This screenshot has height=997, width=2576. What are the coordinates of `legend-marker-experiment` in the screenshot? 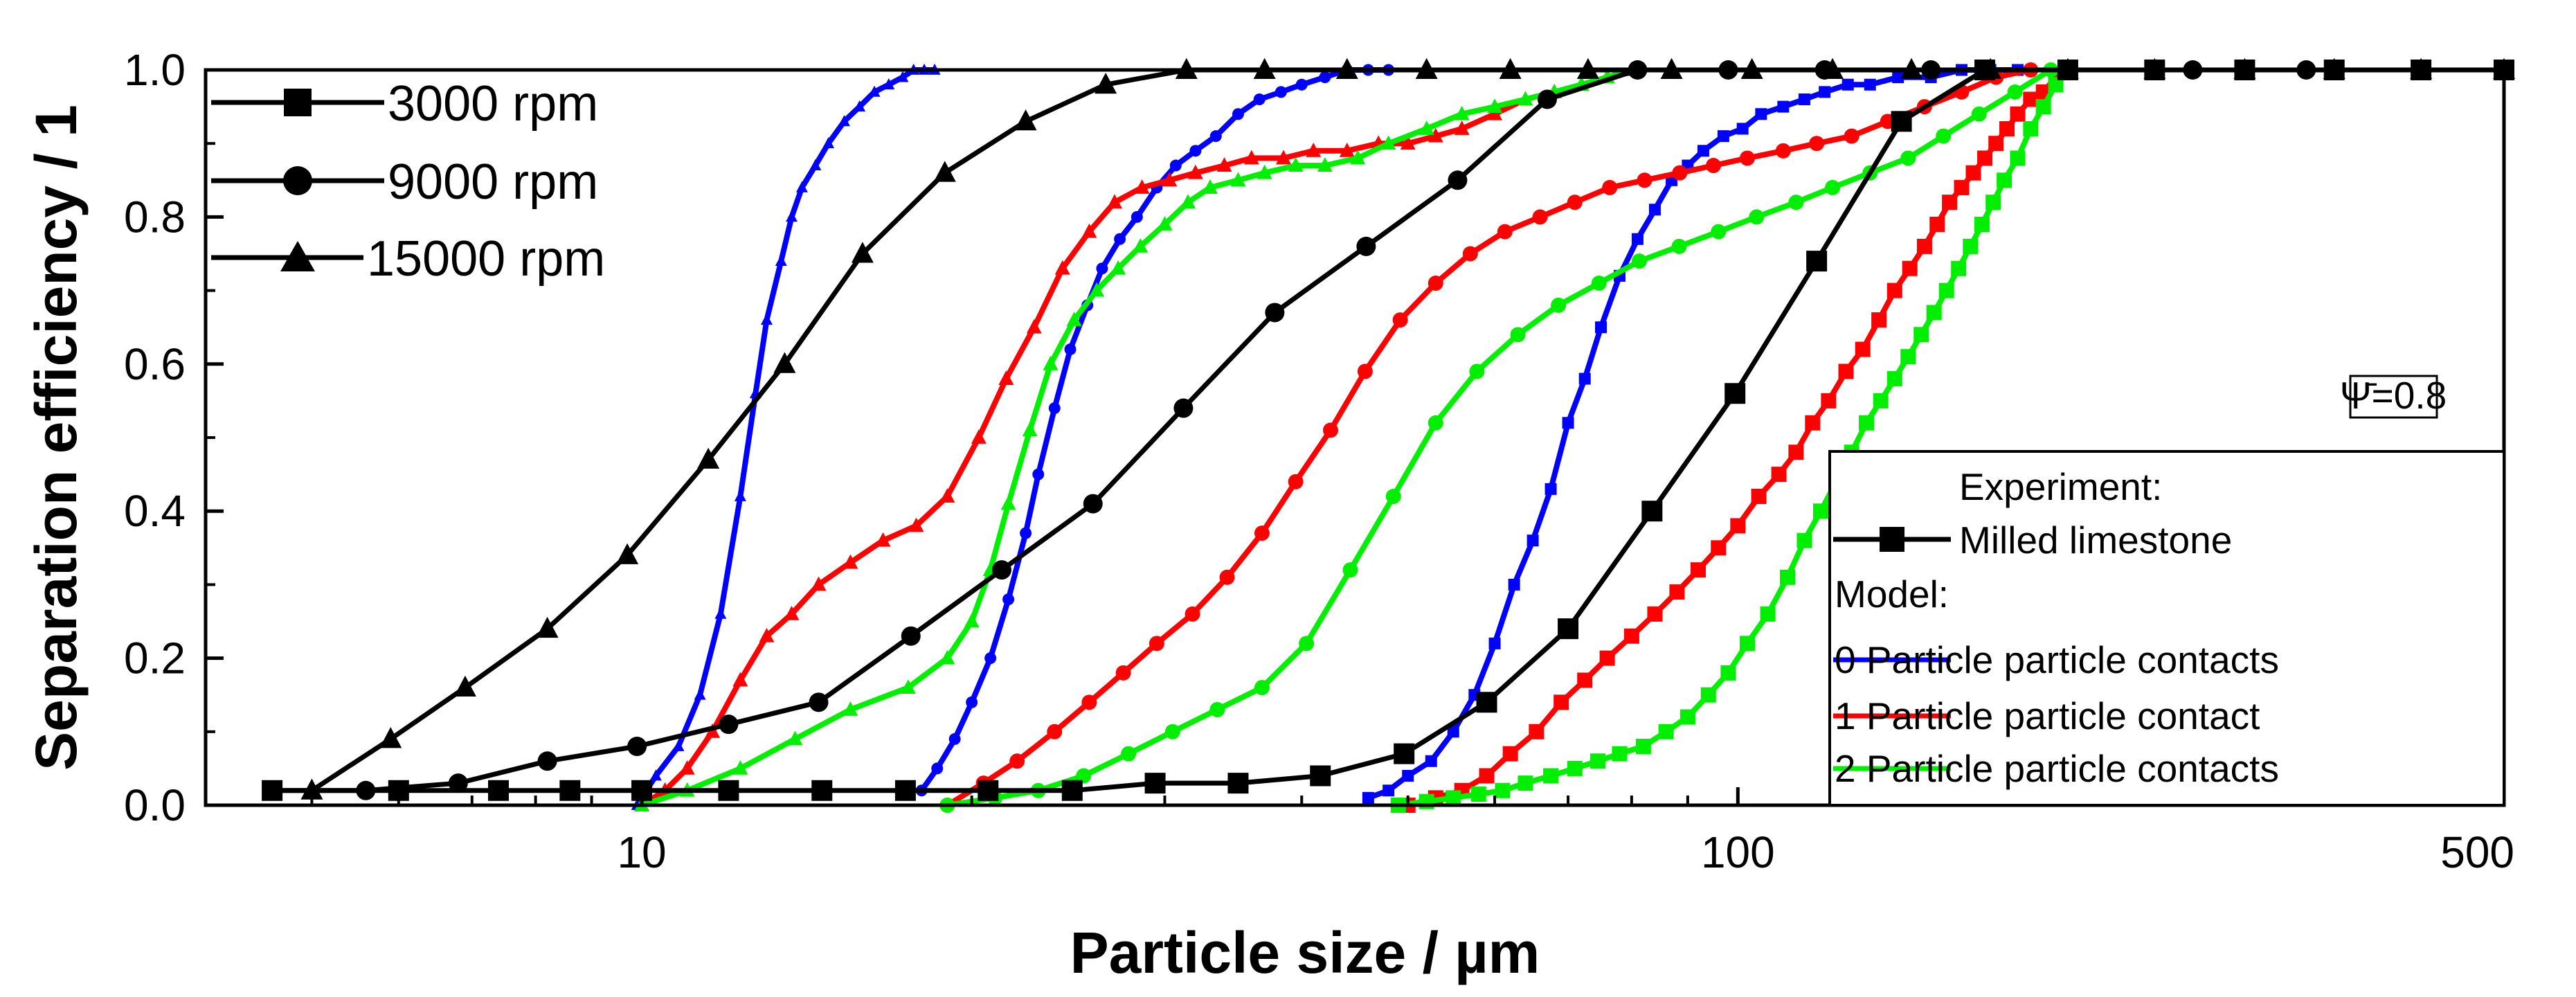 It's located at (1892, 539).